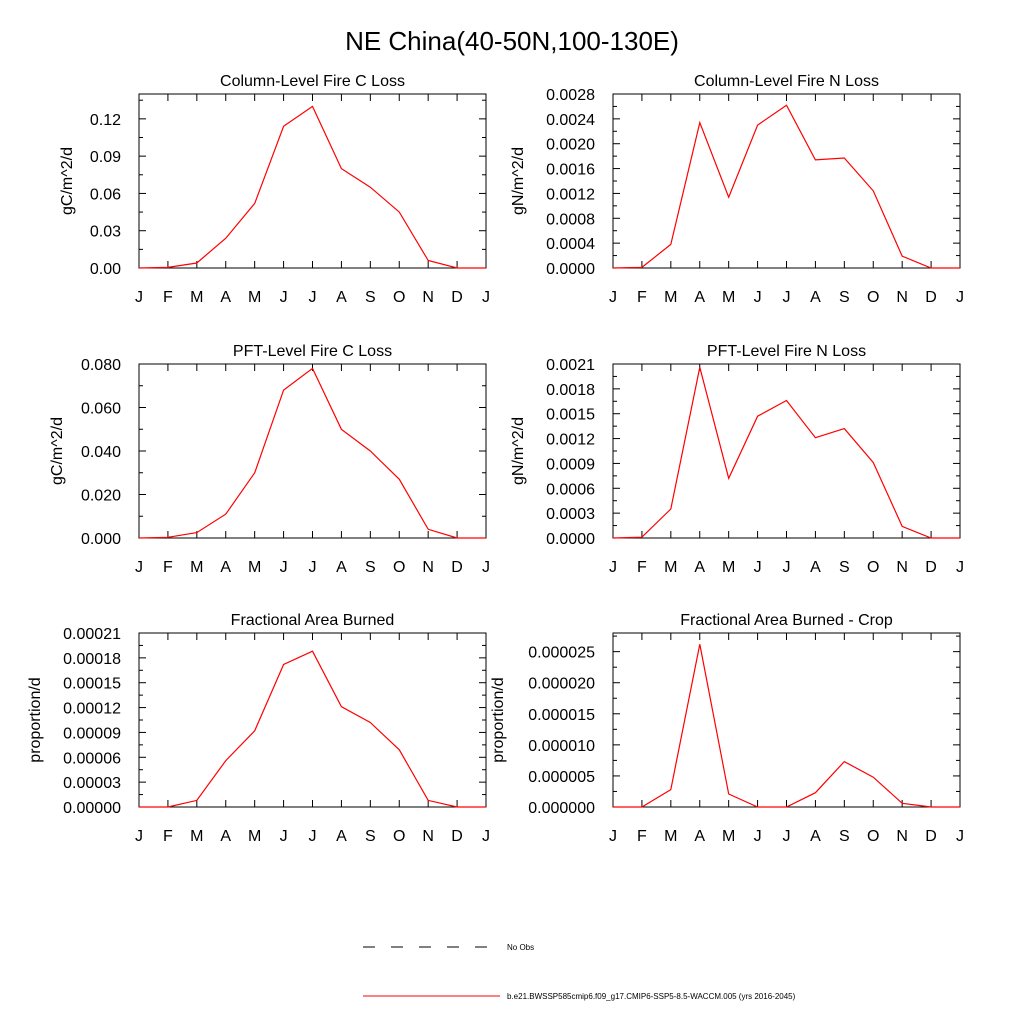 Image resolution: width=1024 pixels, height=1024 pixels. What do you see at coordinates (570, 365) in the screenshot?
I see `y-tick-label: 0.0021` at bounding box center [570, 365].